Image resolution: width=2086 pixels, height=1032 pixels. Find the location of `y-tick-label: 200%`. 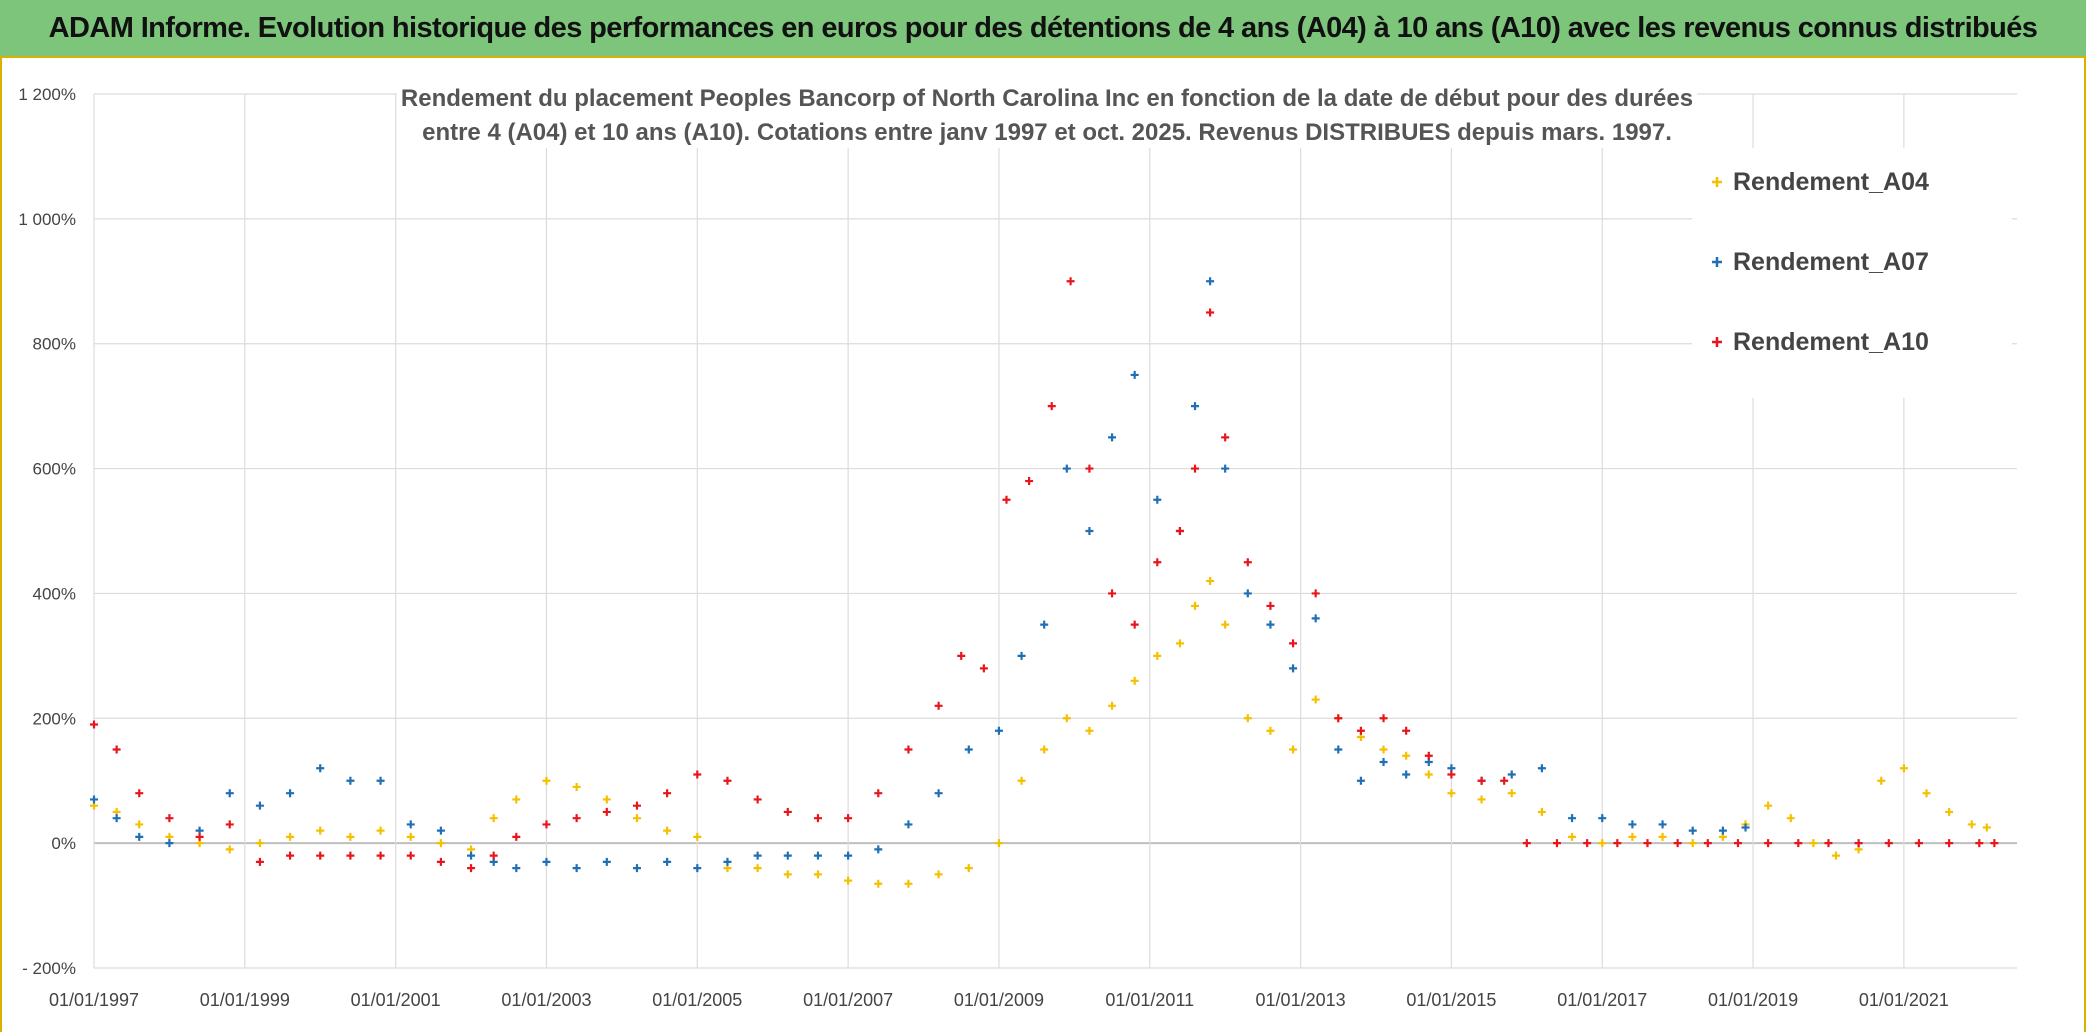

y-tick-label: 200% is located at coordinates (54, 718).